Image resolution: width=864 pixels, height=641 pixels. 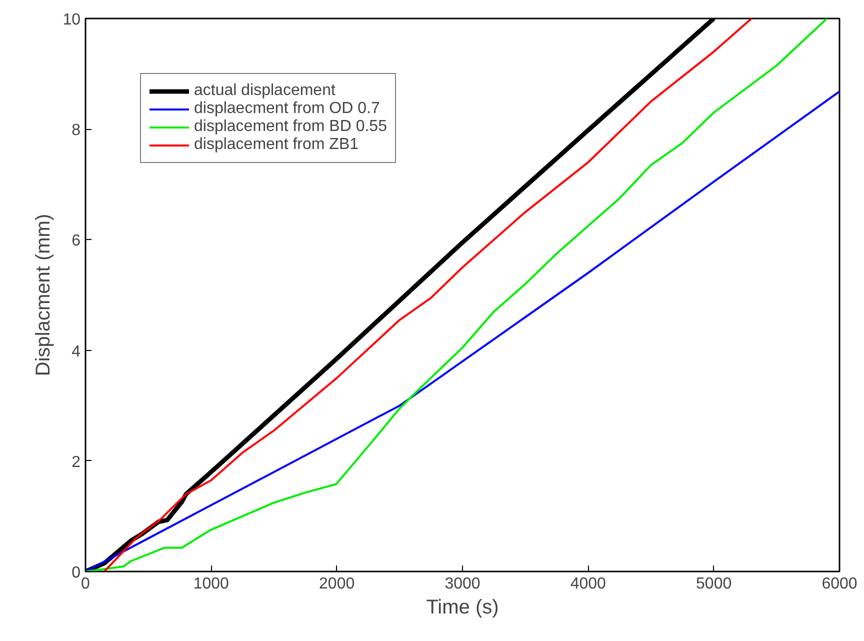 I want to click on legend-label: displacement from ZB1, so click(x=276, y=145).